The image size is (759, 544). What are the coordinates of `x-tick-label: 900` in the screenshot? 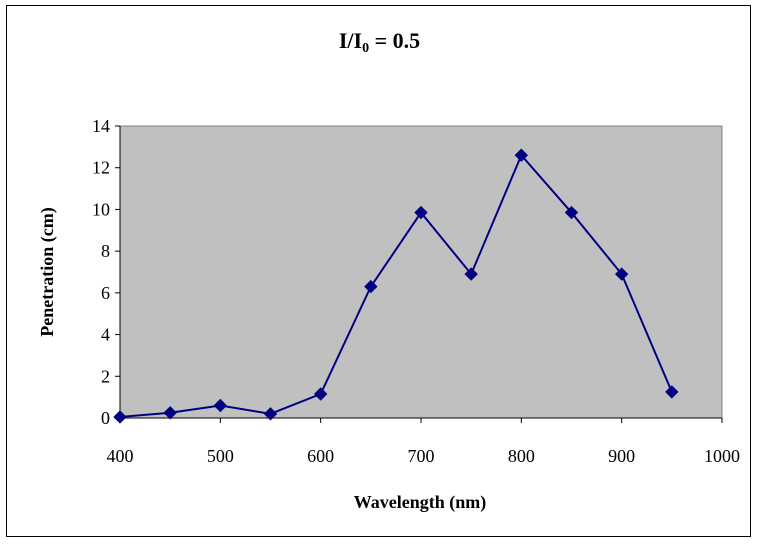 It's located at (621, 456).